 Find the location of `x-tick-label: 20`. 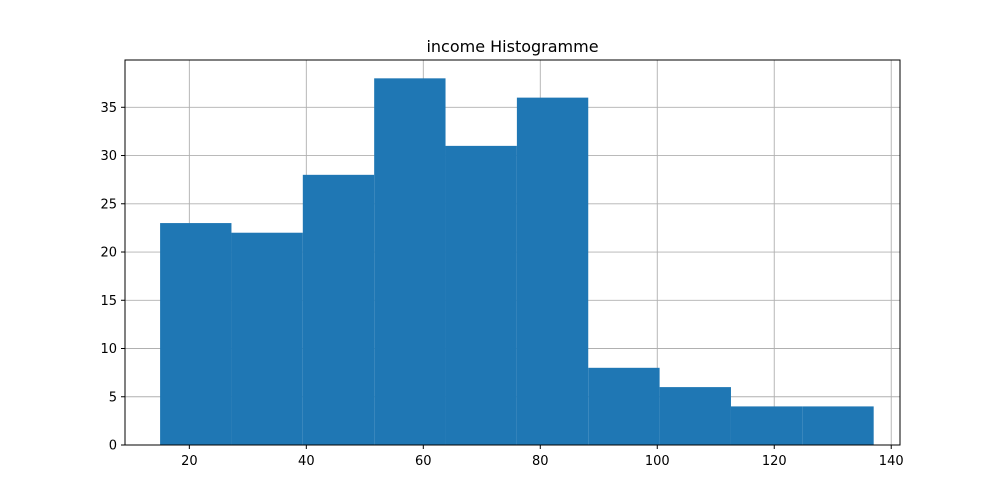

x-tick-label: 20 is located at coordinates (189, 461).